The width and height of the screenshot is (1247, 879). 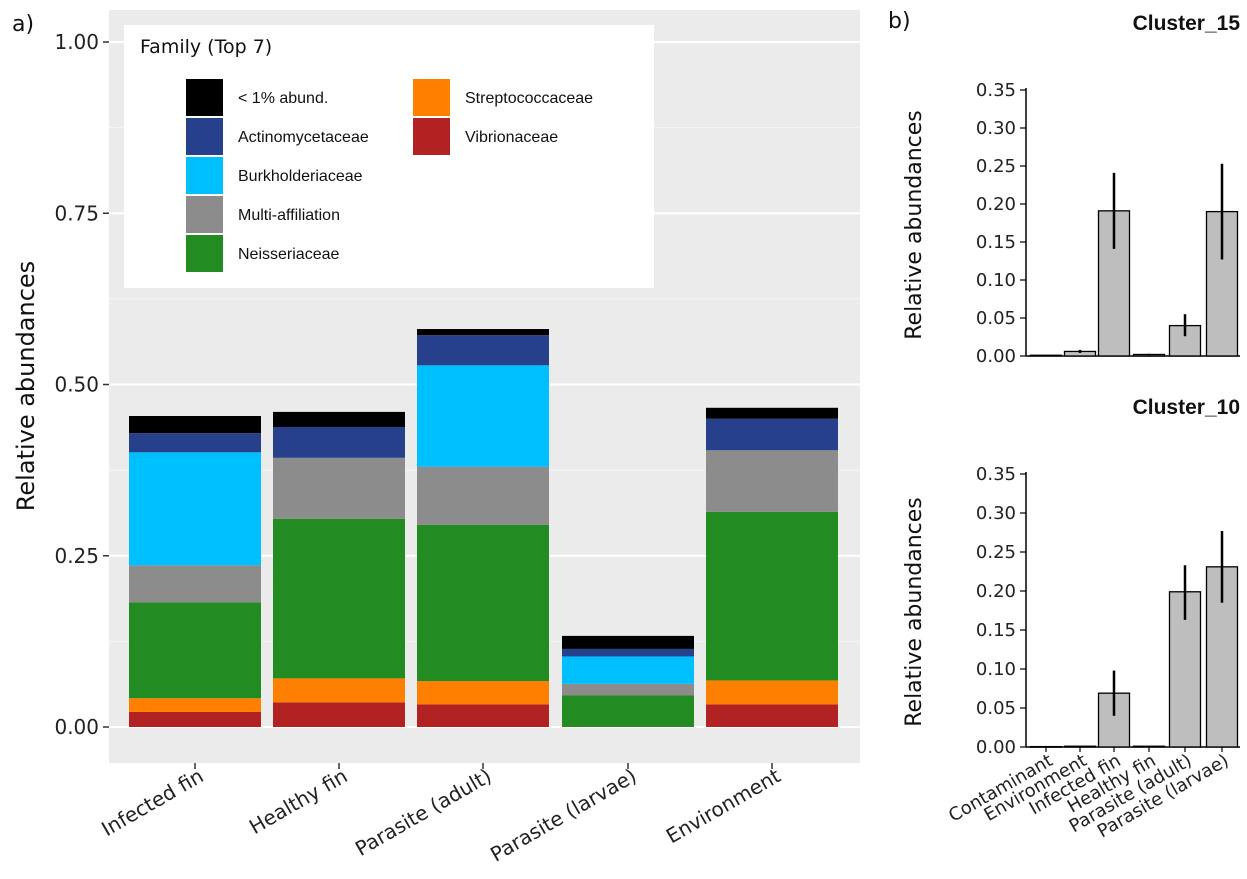 What do you see at coordinates (289, 215) in the screenshot?
I see `legend-label-multi-affiliation: Multi-affiliation` at bounding box center [289, 215].